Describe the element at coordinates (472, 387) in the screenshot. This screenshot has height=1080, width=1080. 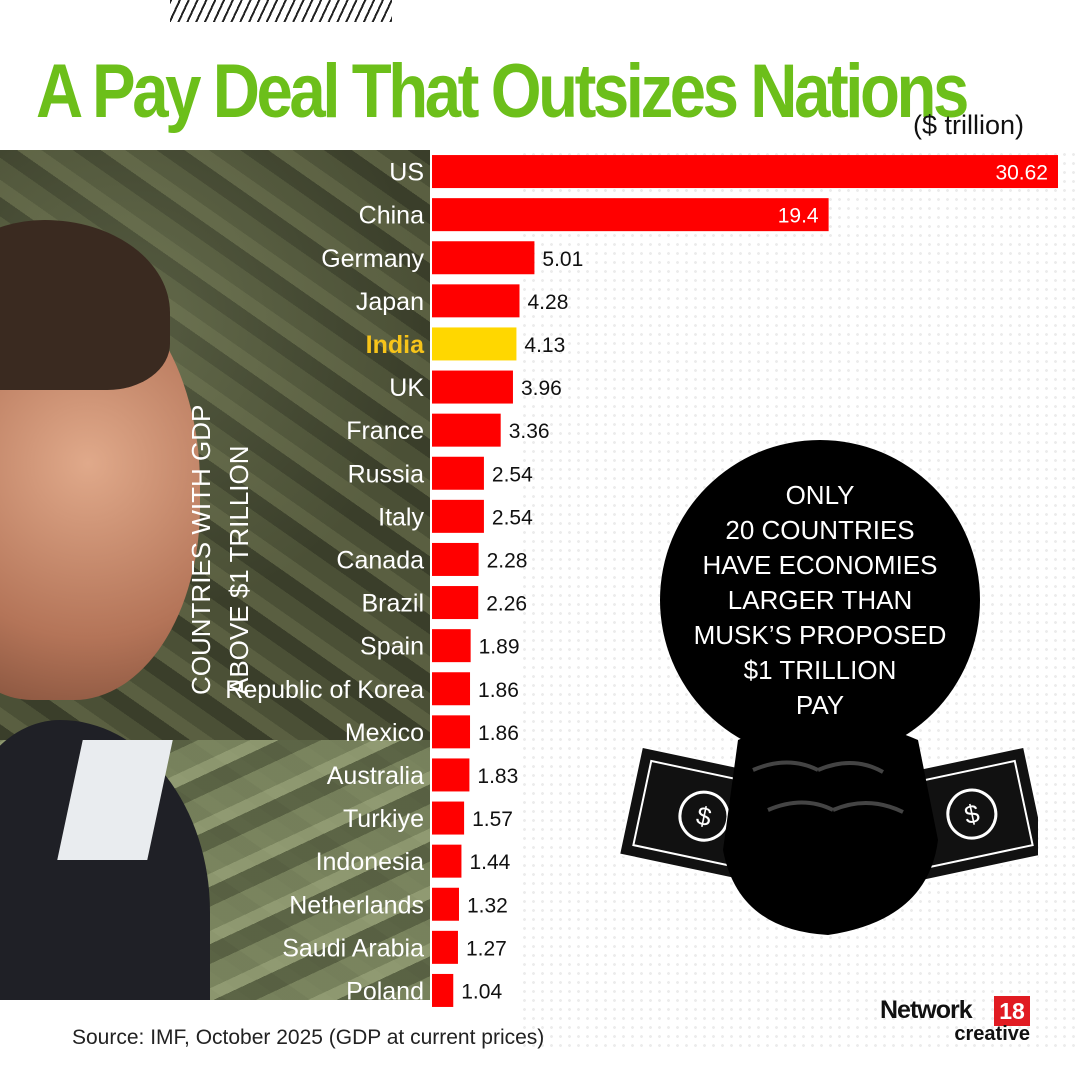
I see `bar-uk` at that location.